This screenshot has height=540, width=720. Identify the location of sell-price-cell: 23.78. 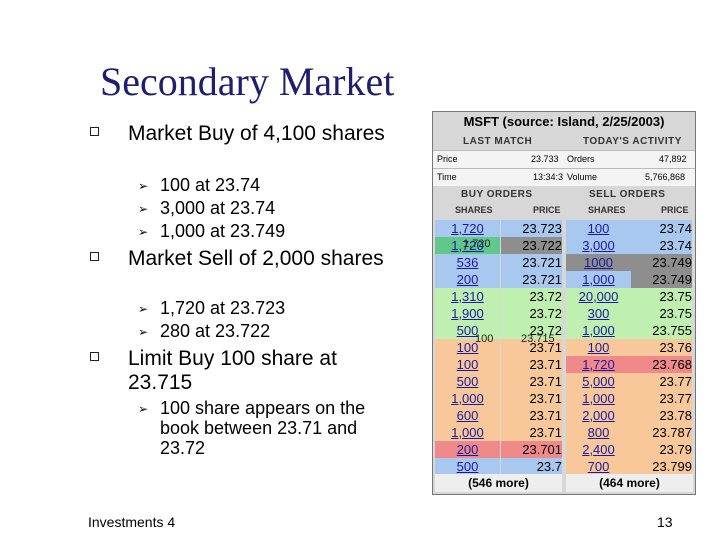
(661, 415).